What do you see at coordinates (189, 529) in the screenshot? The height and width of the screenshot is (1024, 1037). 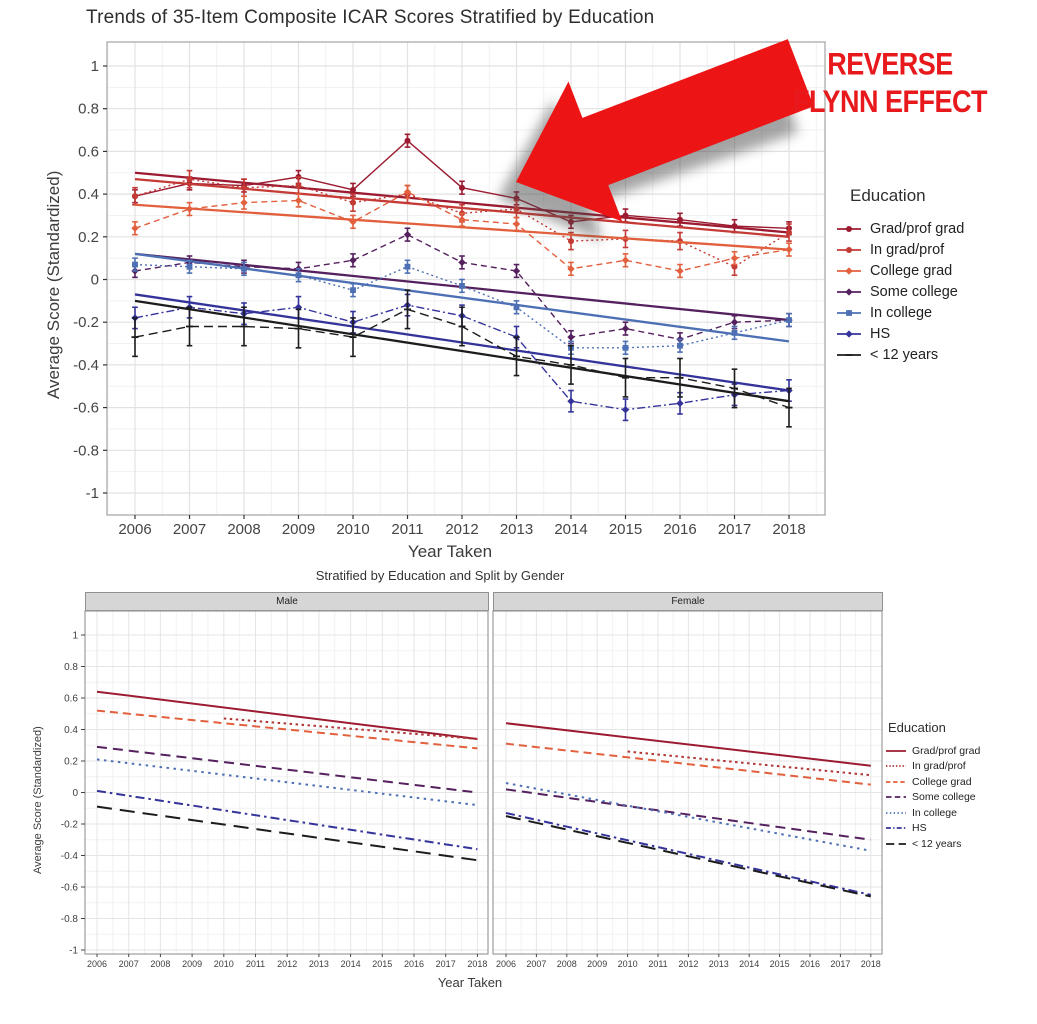 I see `svg-text: 2007` at bounding box center [189, 529].